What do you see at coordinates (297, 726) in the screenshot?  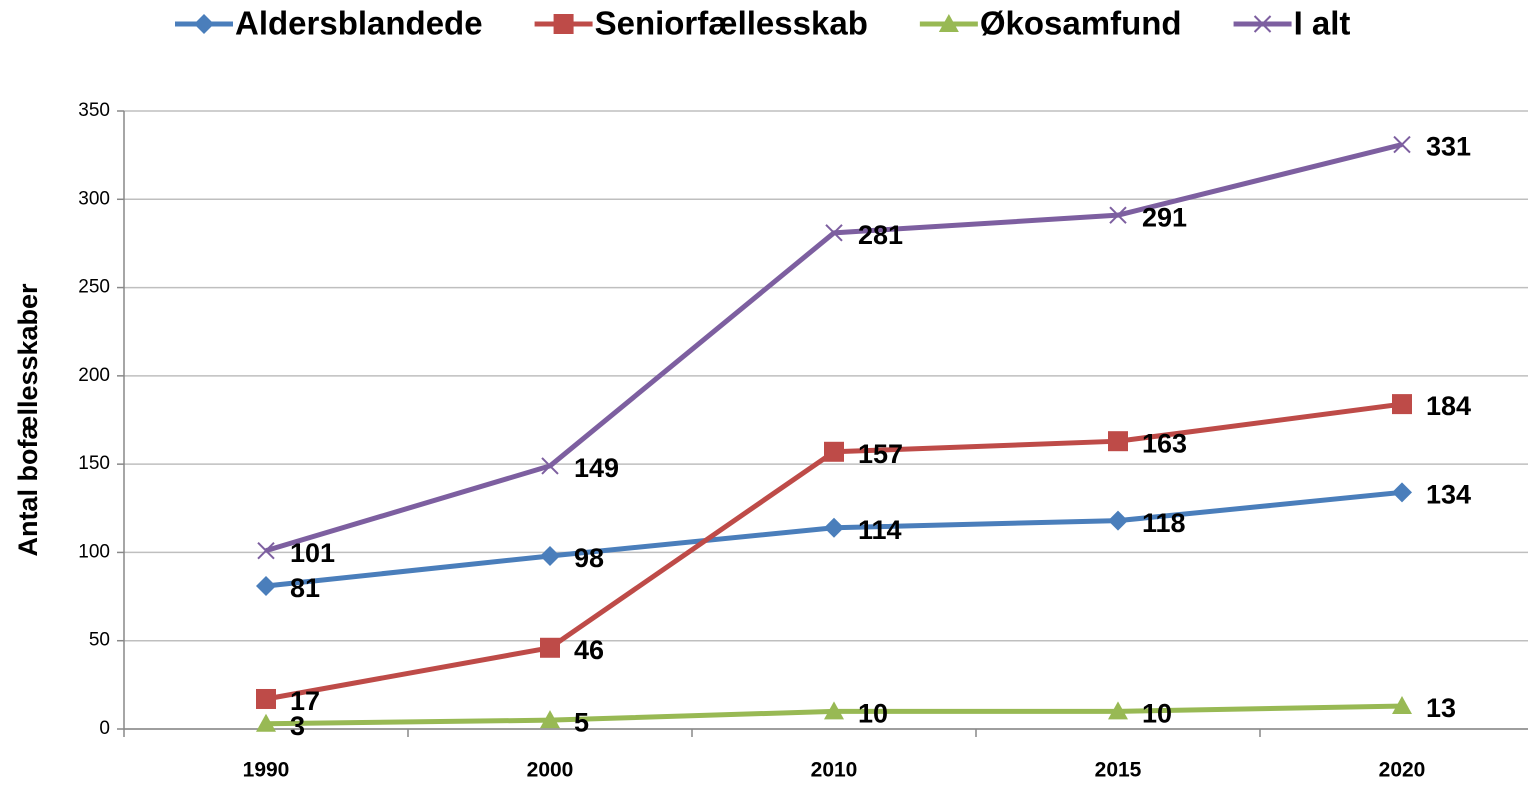 I see `data-label: 3` at bounding box center [297, 726].